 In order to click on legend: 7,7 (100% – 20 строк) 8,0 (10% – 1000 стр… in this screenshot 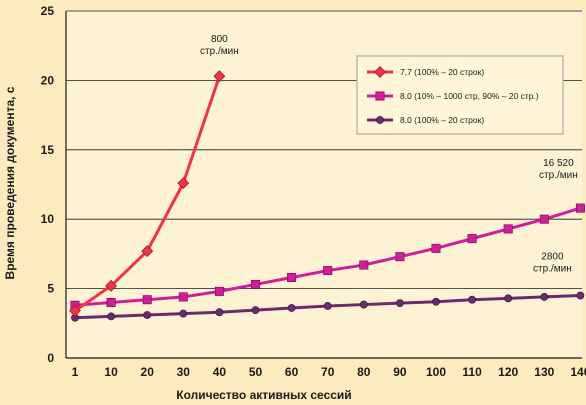, I will do `click(460, 95)`.